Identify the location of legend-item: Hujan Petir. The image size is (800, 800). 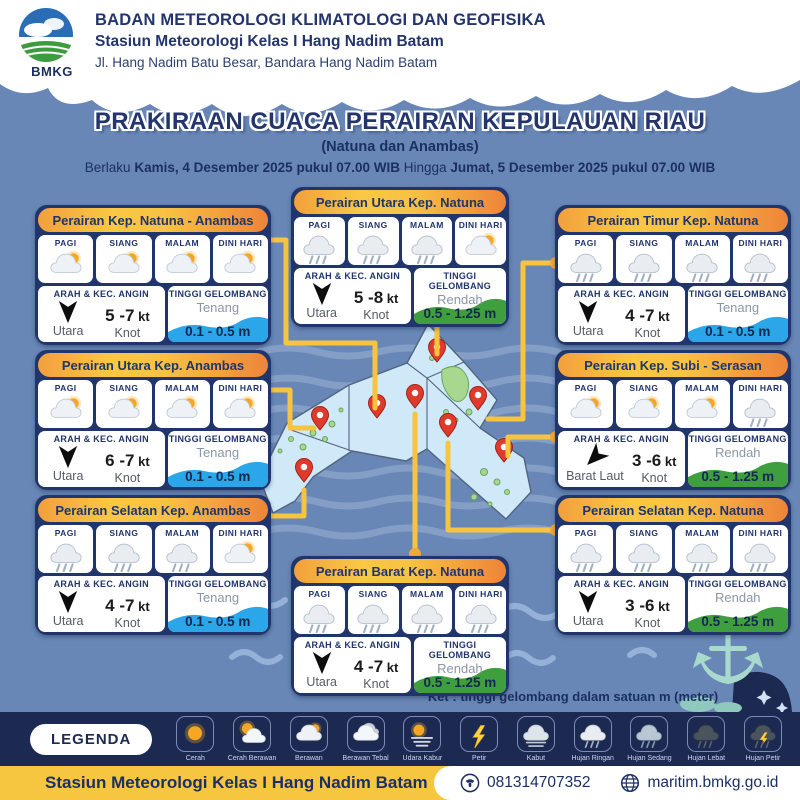
(763, 739).